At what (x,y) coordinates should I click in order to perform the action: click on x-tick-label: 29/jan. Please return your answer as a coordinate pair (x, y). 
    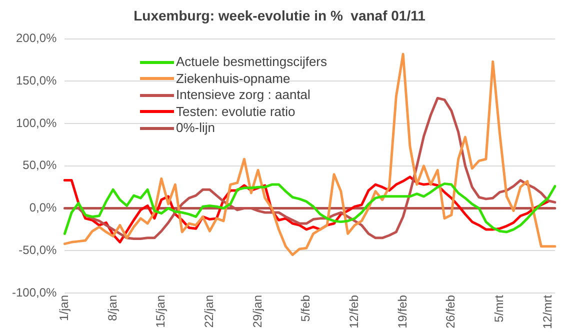
    Looking at the image, I should click on (257, 311).